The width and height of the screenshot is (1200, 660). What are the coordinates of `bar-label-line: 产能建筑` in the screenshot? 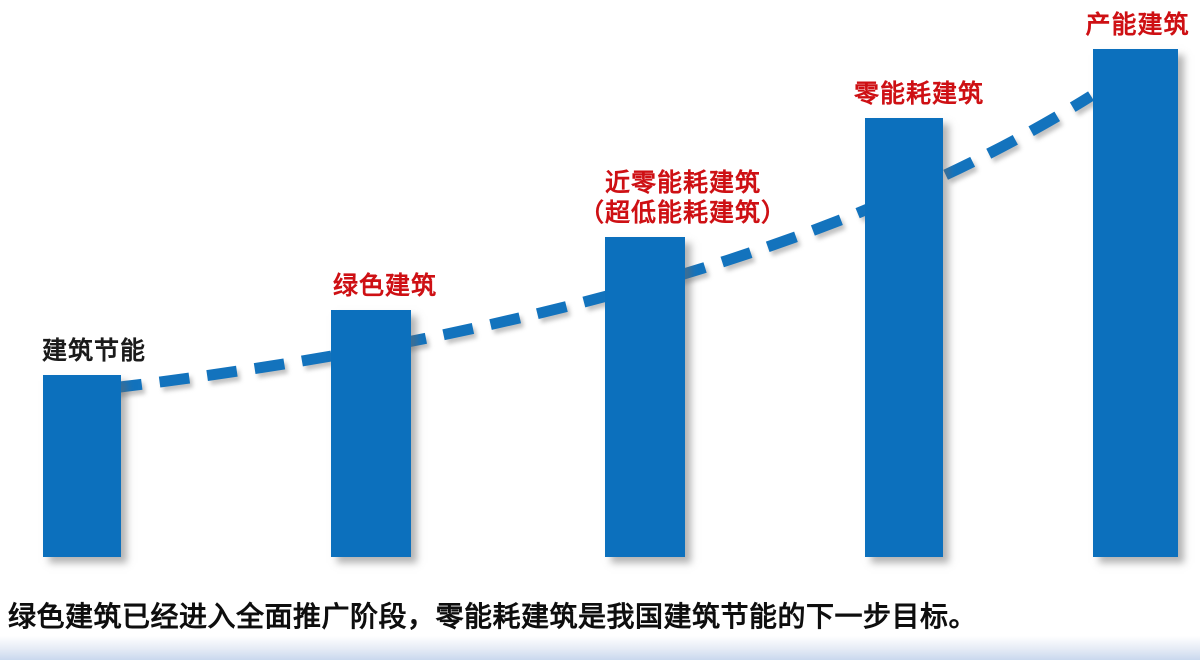 It's located at (1137, 25).